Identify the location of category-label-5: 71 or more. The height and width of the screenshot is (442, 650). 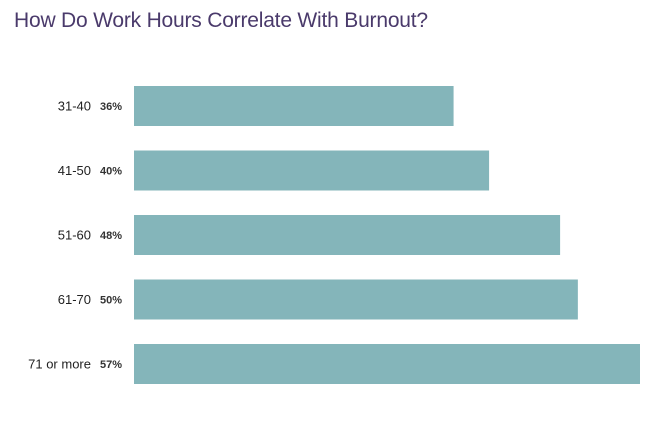
(59, 364).